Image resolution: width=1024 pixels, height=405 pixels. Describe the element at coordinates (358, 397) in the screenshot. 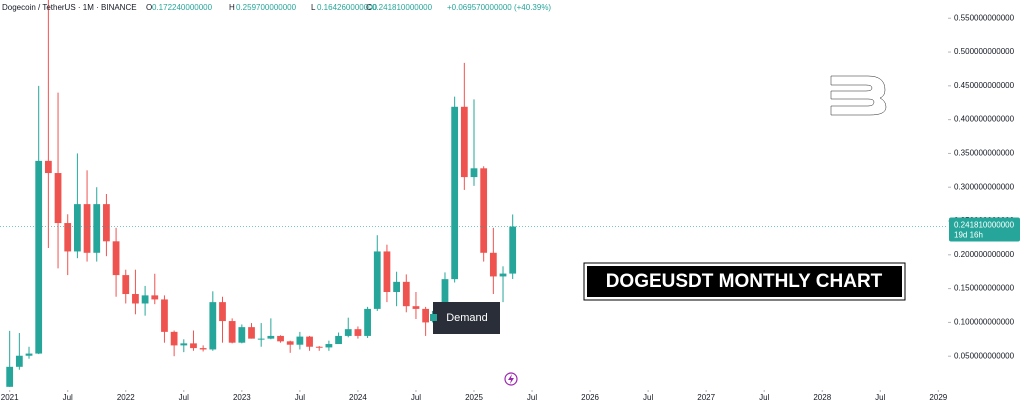

I see `x-tick-label: 2024` at that location.